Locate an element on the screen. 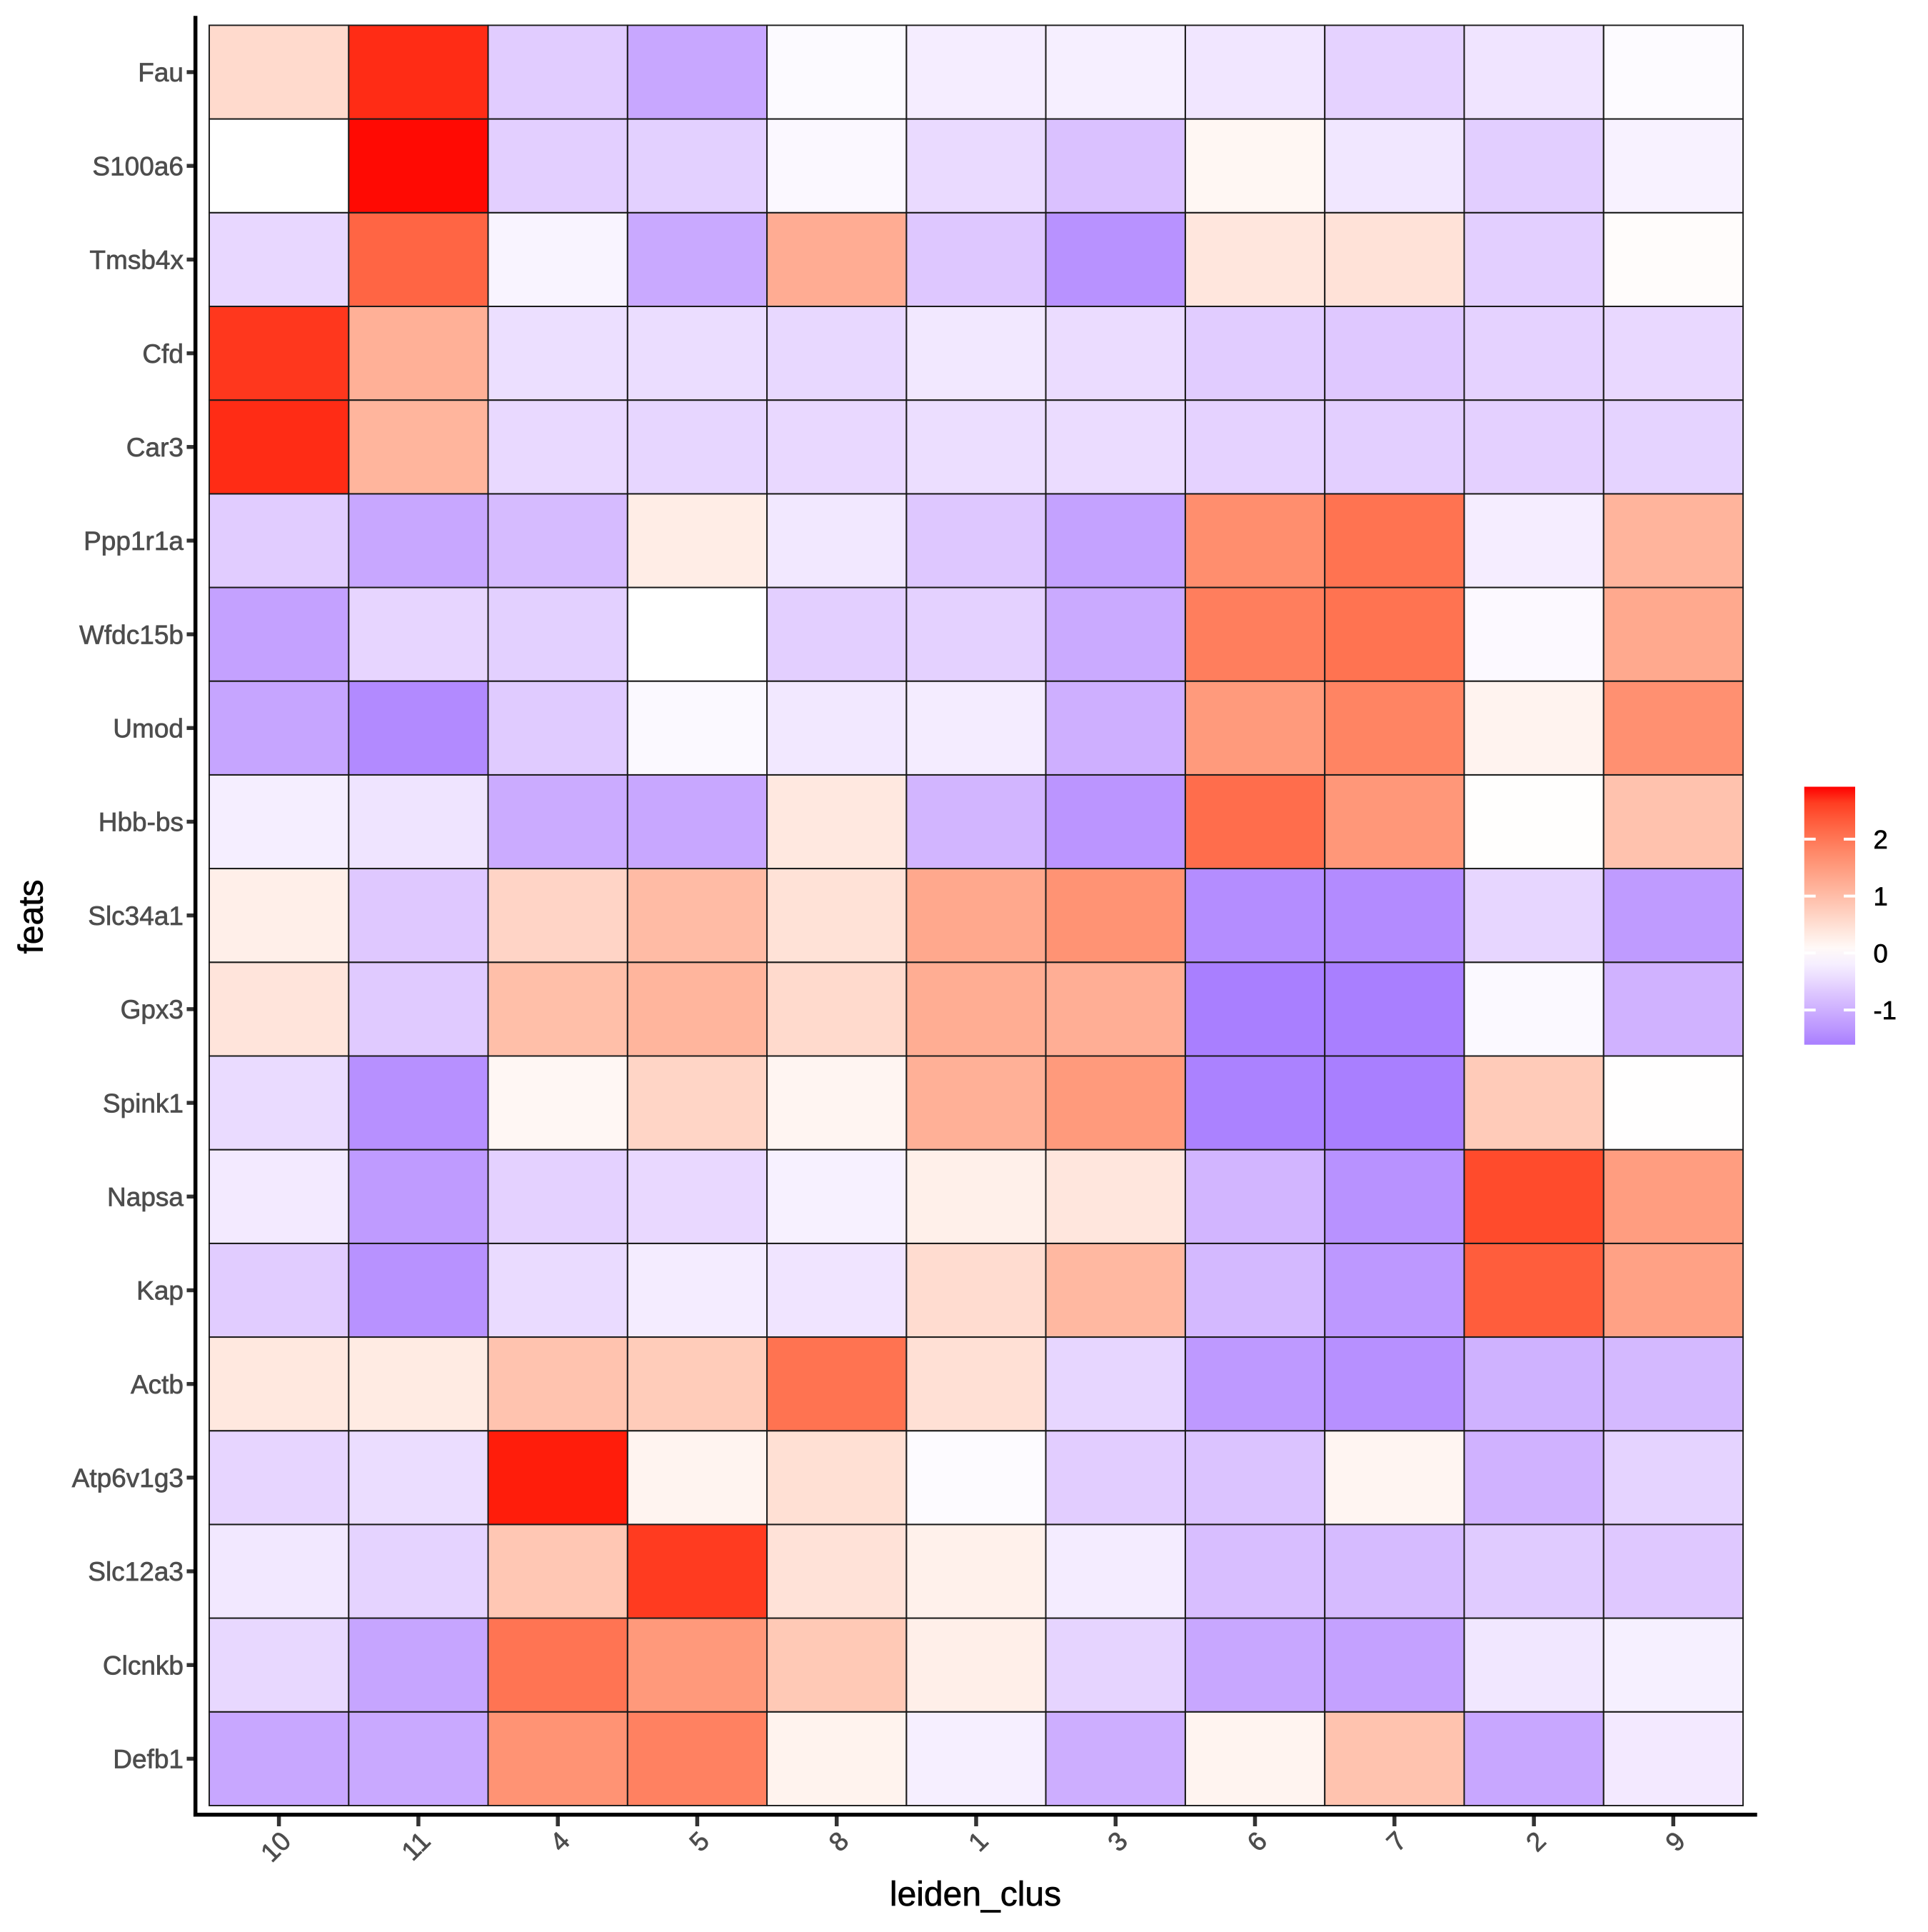 The width and height of the screenshot is (1928, 1932). svg-text: leiden_clus is located at coordinates (975, 1894).